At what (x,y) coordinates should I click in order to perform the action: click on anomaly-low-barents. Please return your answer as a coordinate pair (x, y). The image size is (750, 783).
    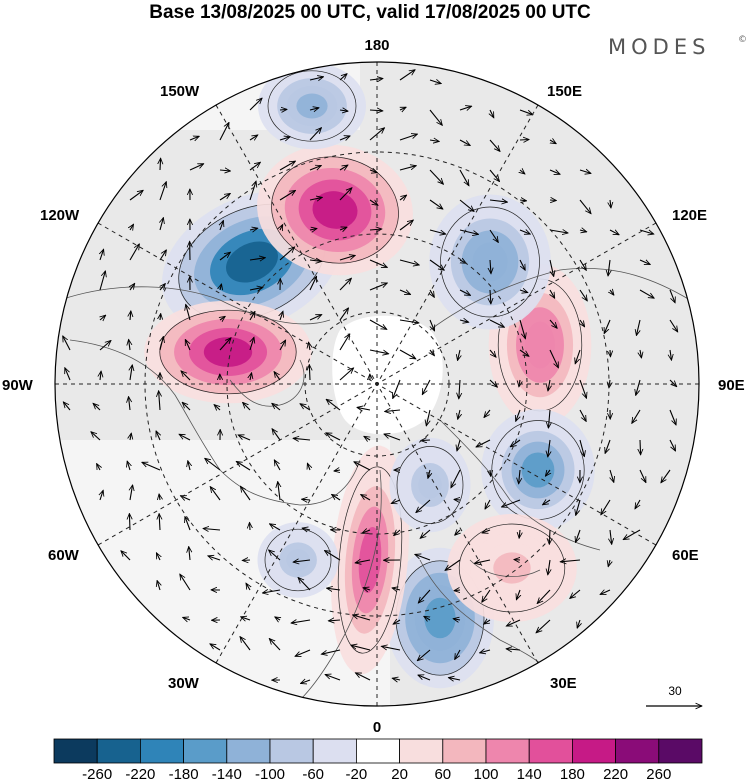
    Looking at the image, I should click on (430, 485).